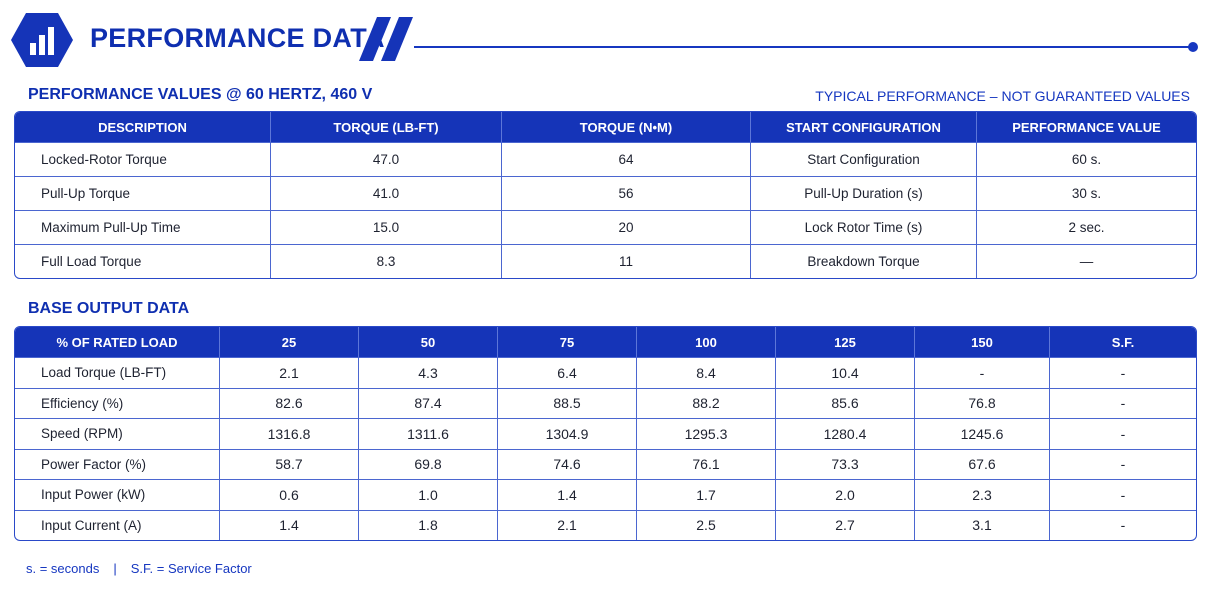 This screenshot has height=605, width=1214. Describe the element at coordinates (626, 127) in the screenshot. I see `column-header: TORQUE (N•M)` at that location.